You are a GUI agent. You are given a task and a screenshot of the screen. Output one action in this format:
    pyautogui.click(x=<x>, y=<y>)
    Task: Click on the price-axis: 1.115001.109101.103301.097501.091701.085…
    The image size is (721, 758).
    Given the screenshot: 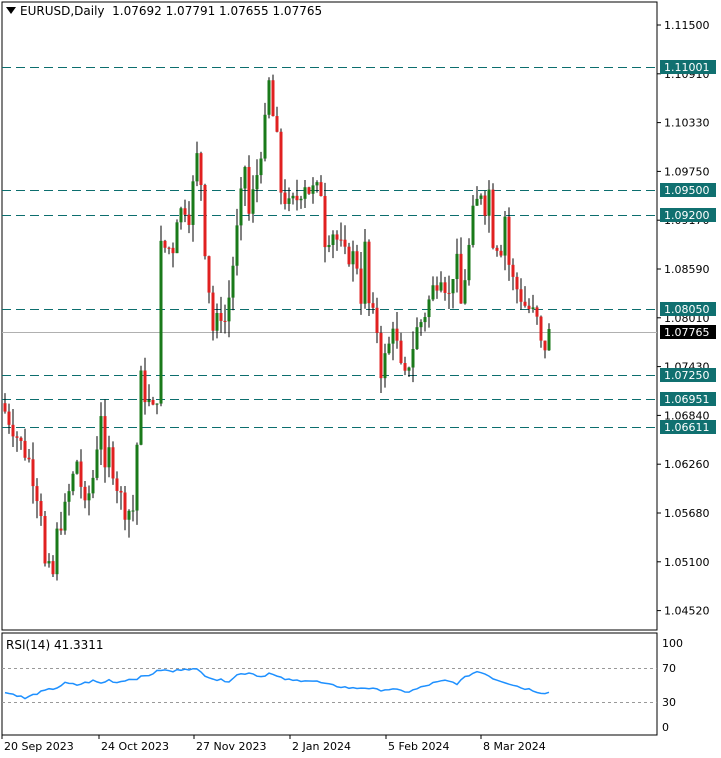 What is the action you would take?
    pyautogui.click(x=683, y=318)
    